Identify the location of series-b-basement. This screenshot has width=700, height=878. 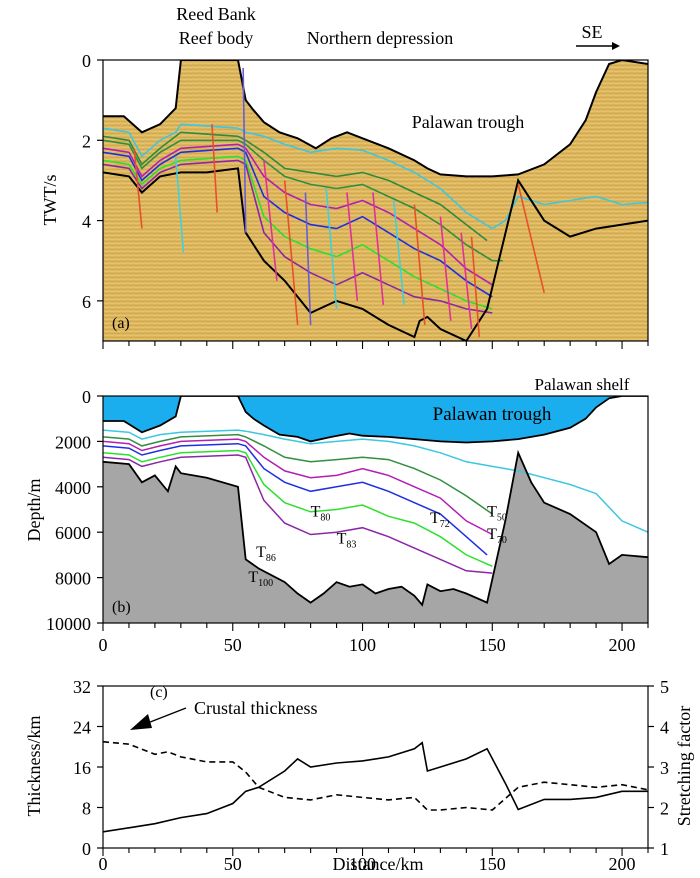
(375, 528).